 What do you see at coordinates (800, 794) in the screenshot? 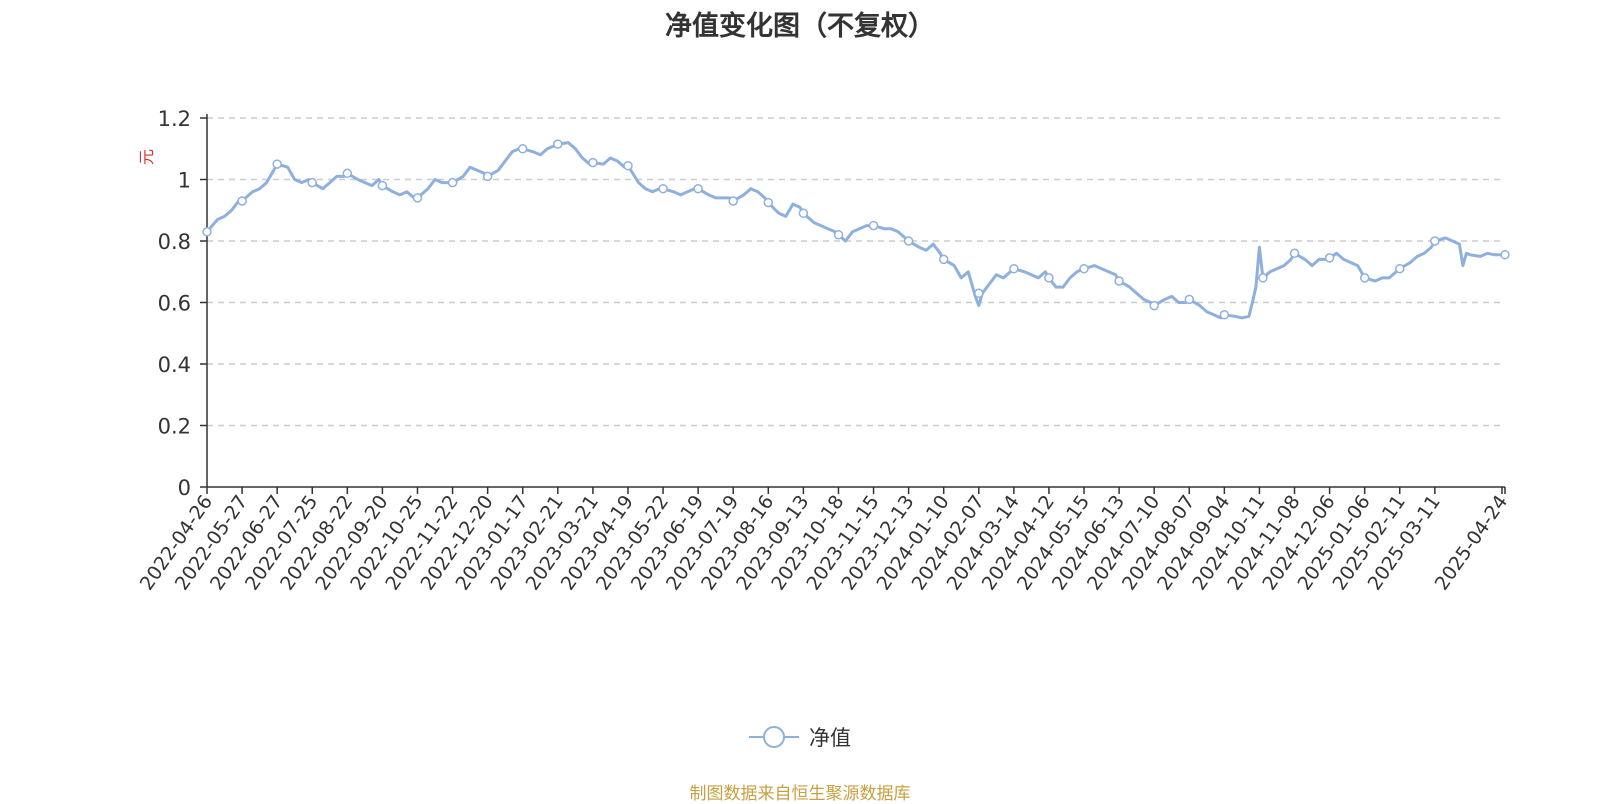
I see `source-note: 制图数据来自恒生聚源数据库` at bounding box center [800, 794].